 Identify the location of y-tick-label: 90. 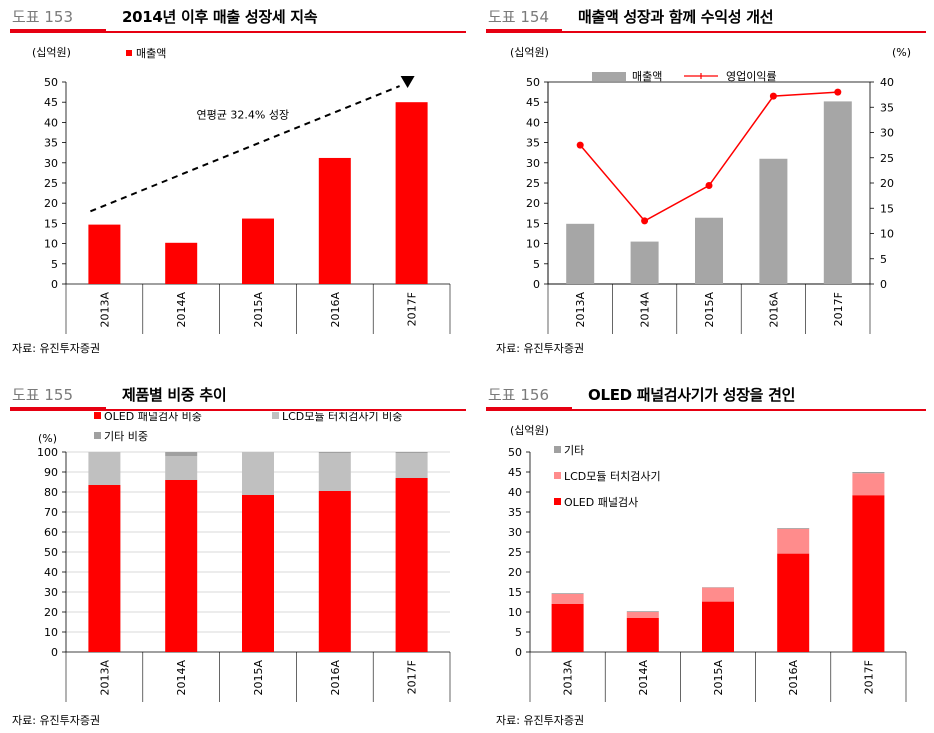
(51, 472).